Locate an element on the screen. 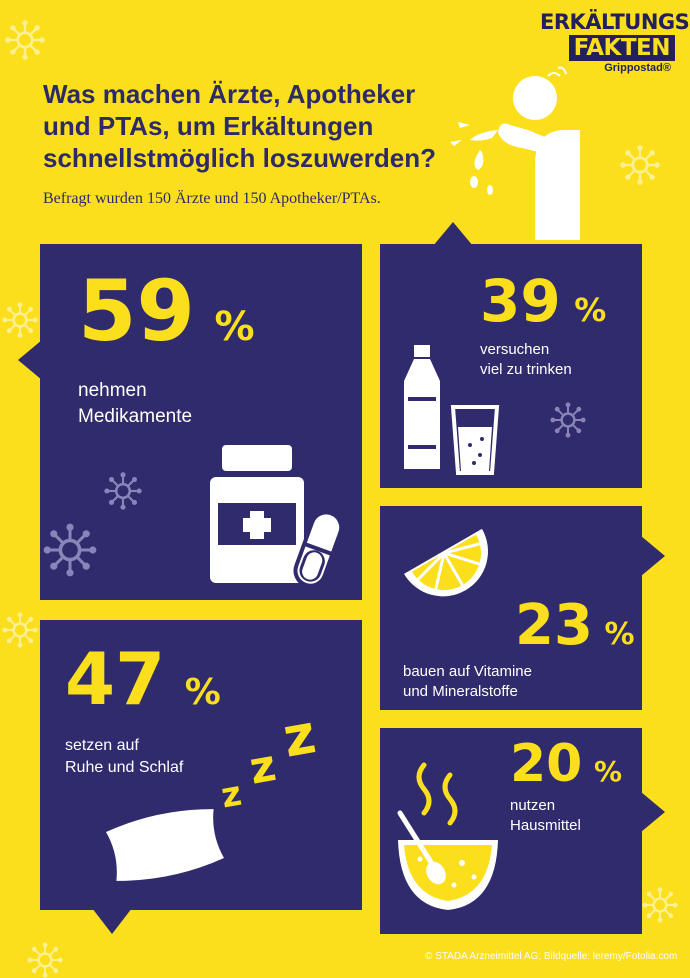  zzz-icon: z z z is located at coordinates (269, 759).